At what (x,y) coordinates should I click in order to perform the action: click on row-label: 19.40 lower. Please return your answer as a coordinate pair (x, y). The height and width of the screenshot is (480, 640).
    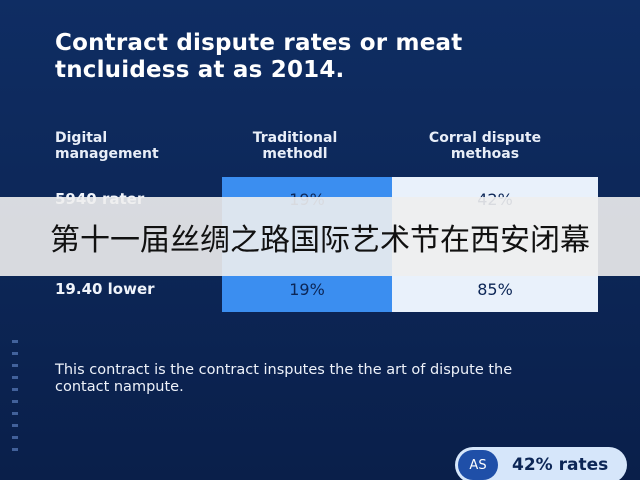
    Looking at the image, I should click on (105, 289).